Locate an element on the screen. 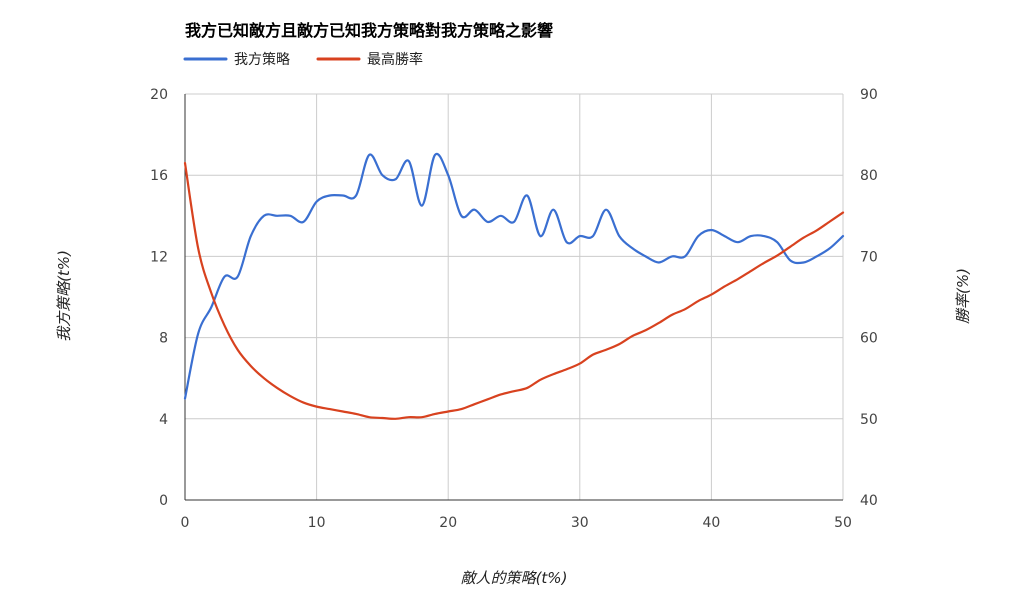  x-tick-label: 0 is located at coordinates (185, 523).